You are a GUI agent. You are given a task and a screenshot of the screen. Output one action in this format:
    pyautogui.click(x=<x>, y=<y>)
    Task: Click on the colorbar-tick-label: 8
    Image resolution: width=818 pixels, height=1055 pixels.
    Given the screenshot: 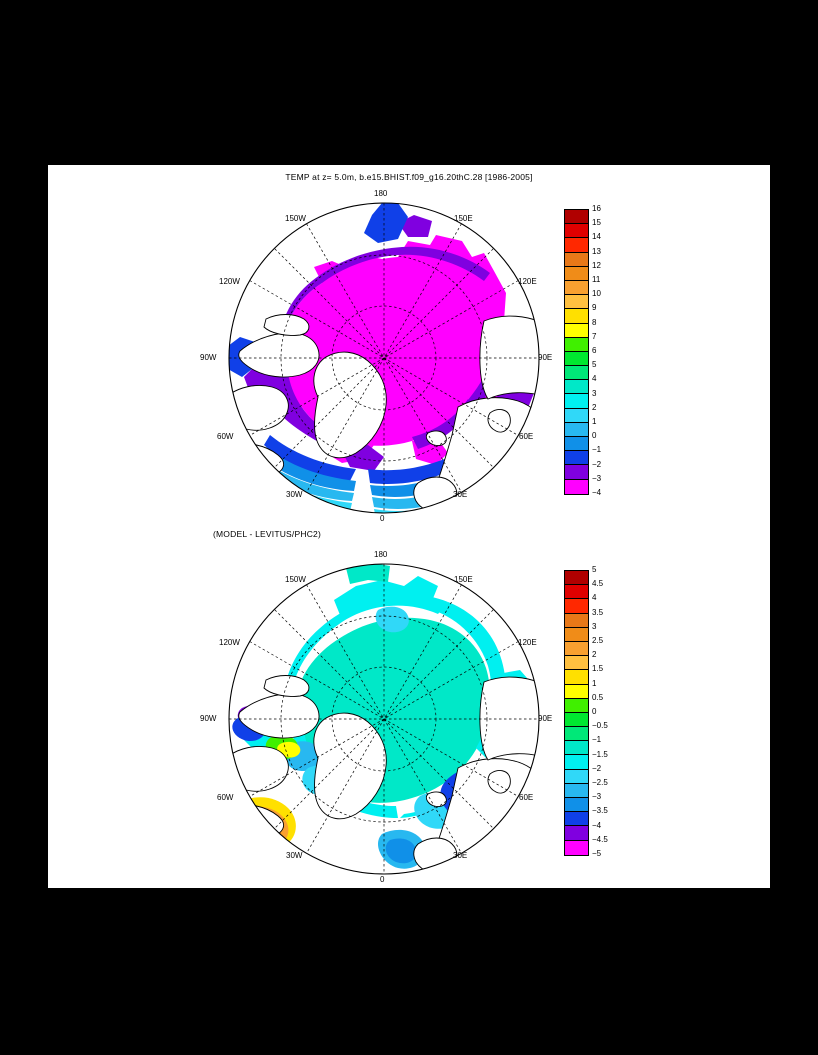 What is the action you would take?
    pyautogui.click(x=594, y=322)
    